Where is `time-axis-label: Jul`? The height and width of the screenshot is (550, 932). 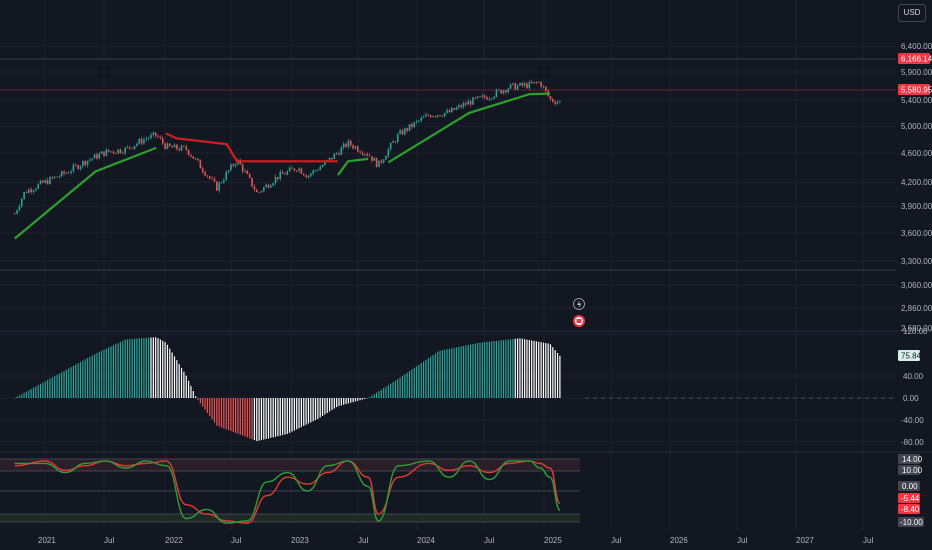 time-axis-label: Jul is located at coordinates (868, 540).